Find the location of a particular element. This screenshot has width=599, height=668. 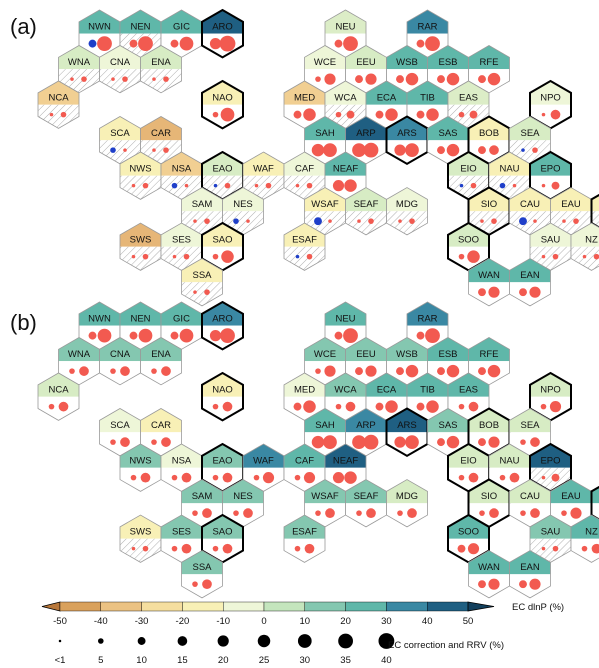

region-label: WNA is located at coordinates (79, 354).